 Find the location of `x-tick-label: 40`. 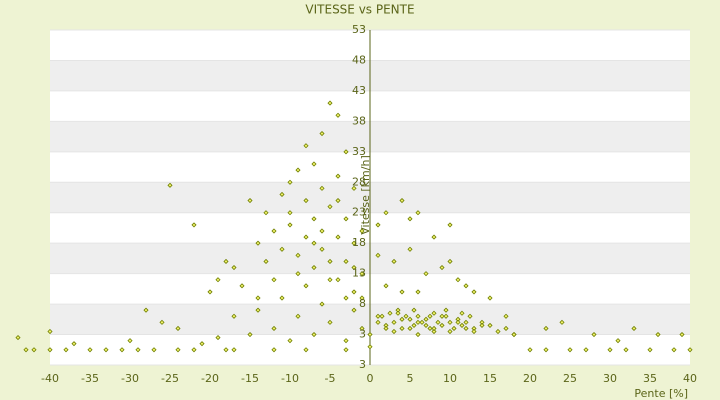

x-tick-label: 40 is located at coordinates (690, 378).